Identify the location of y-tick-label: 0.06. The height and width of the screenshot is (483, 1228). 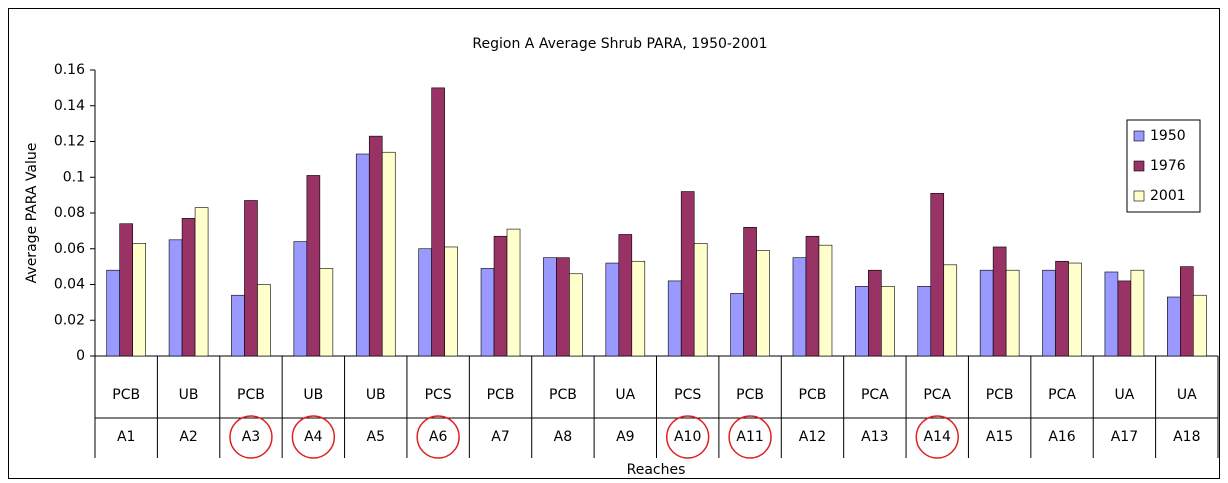
(69, 249).